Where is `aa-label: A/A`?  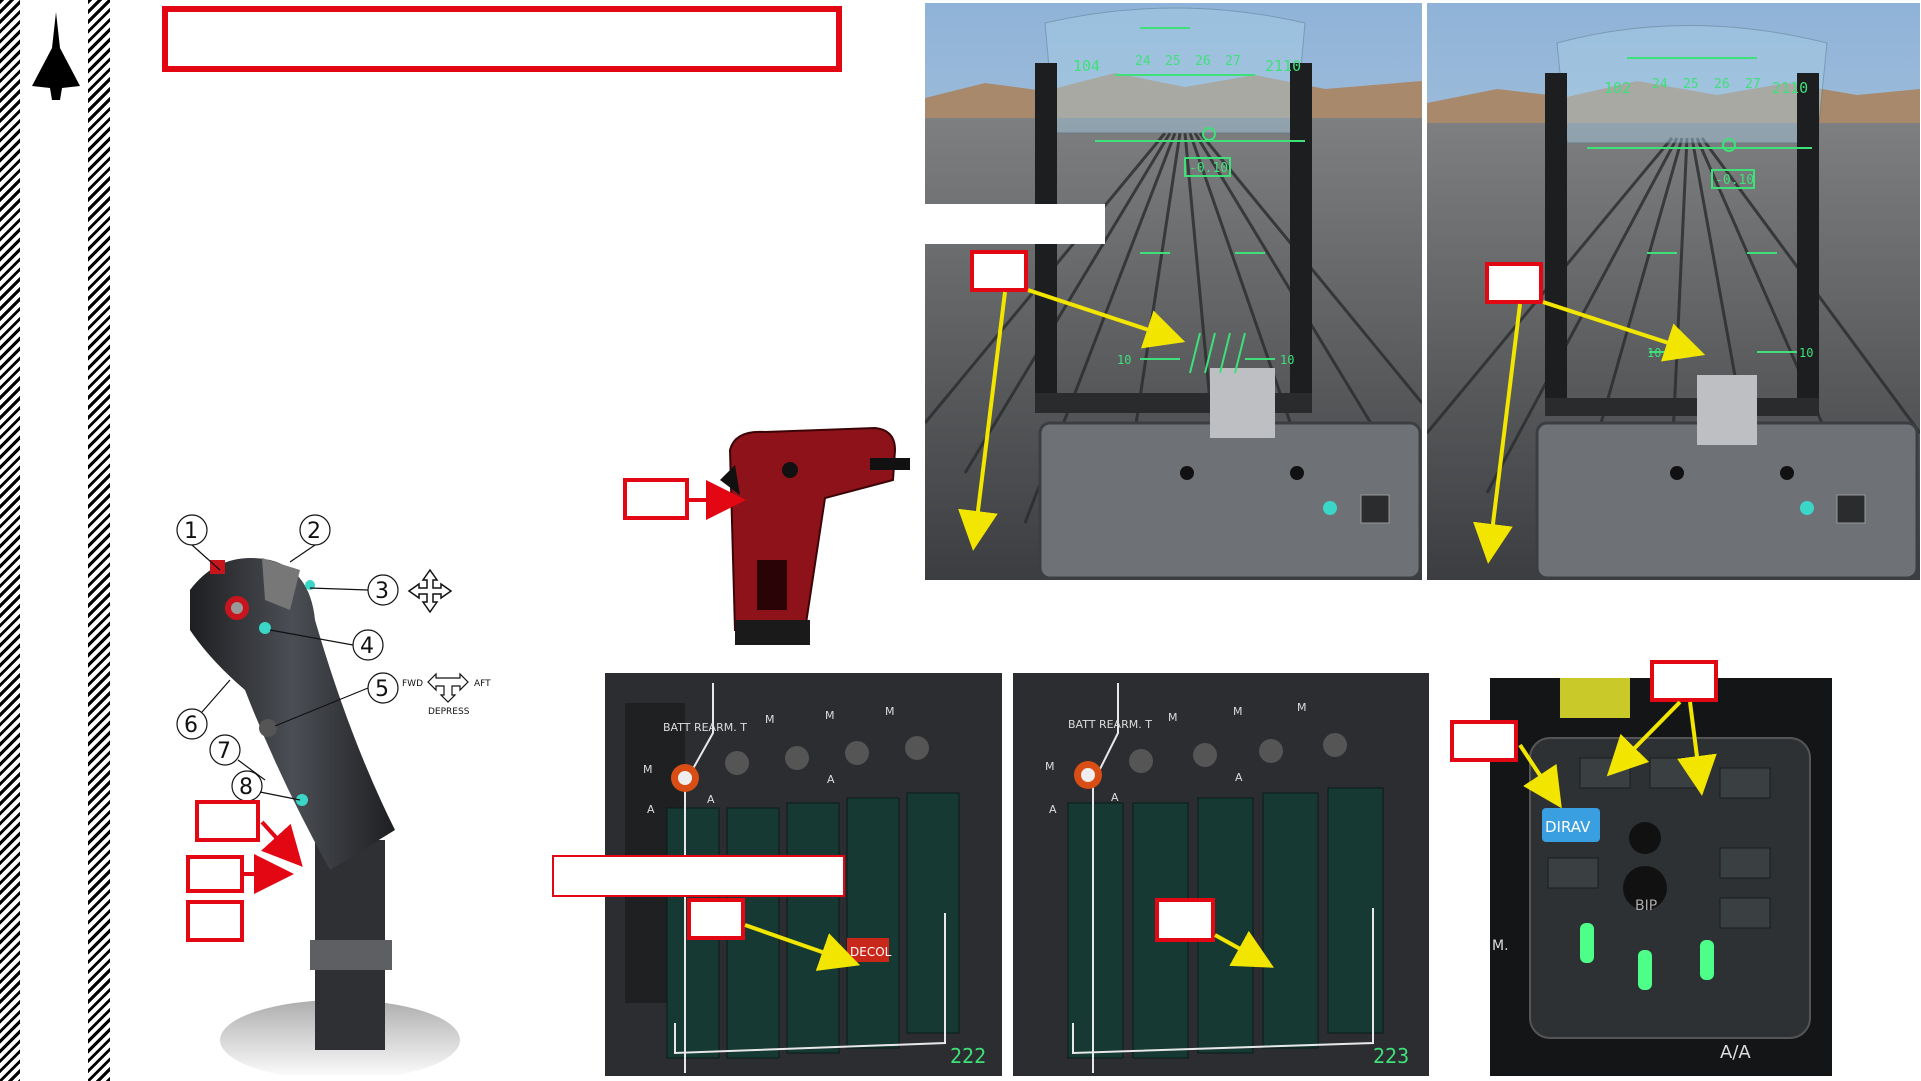
aa-label: A/A is located at coordinates (1735, 1052).